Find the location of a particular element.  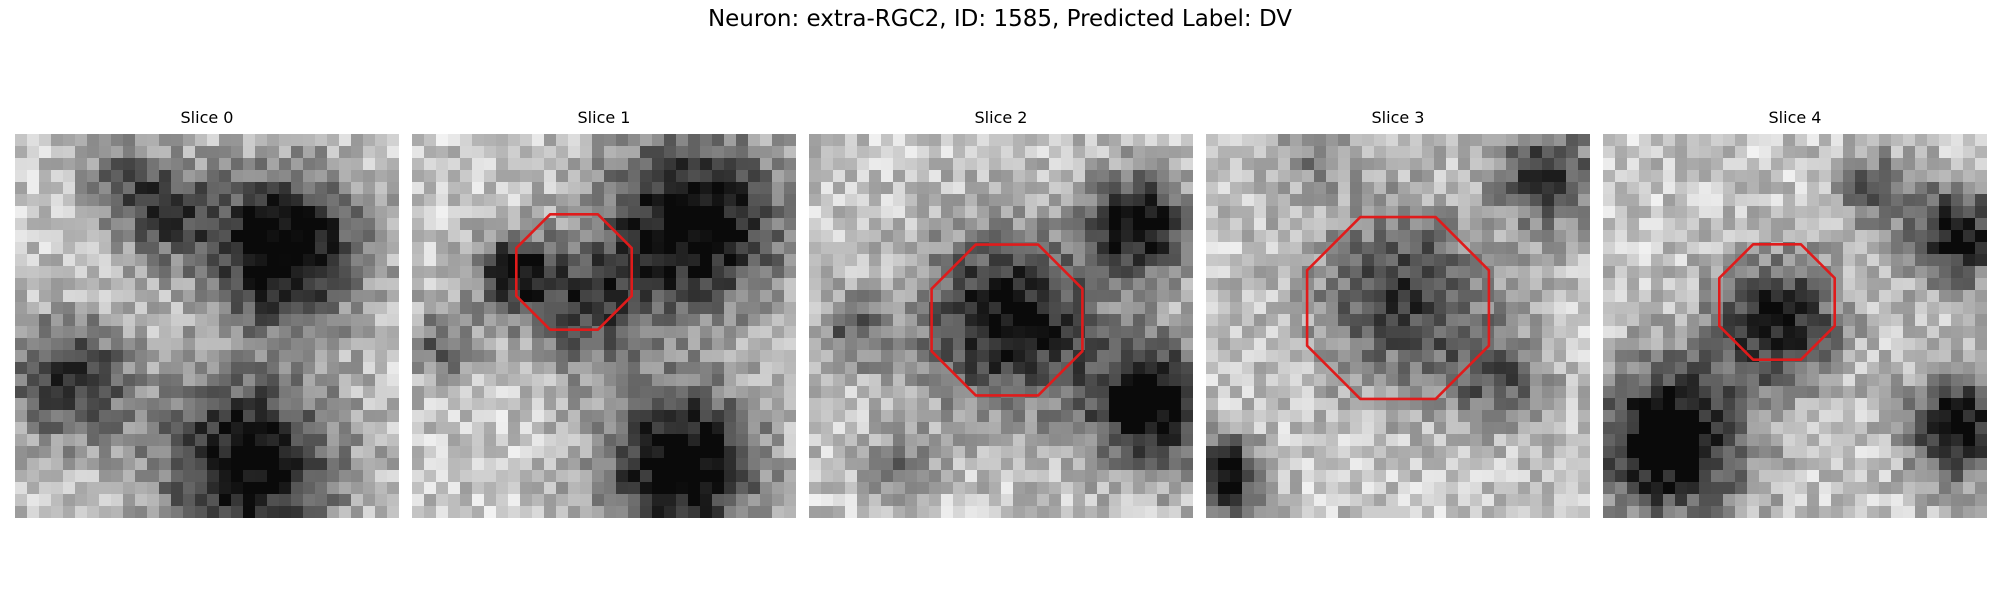

slice-title: Slice 1 is located at coordinates (604, 117).